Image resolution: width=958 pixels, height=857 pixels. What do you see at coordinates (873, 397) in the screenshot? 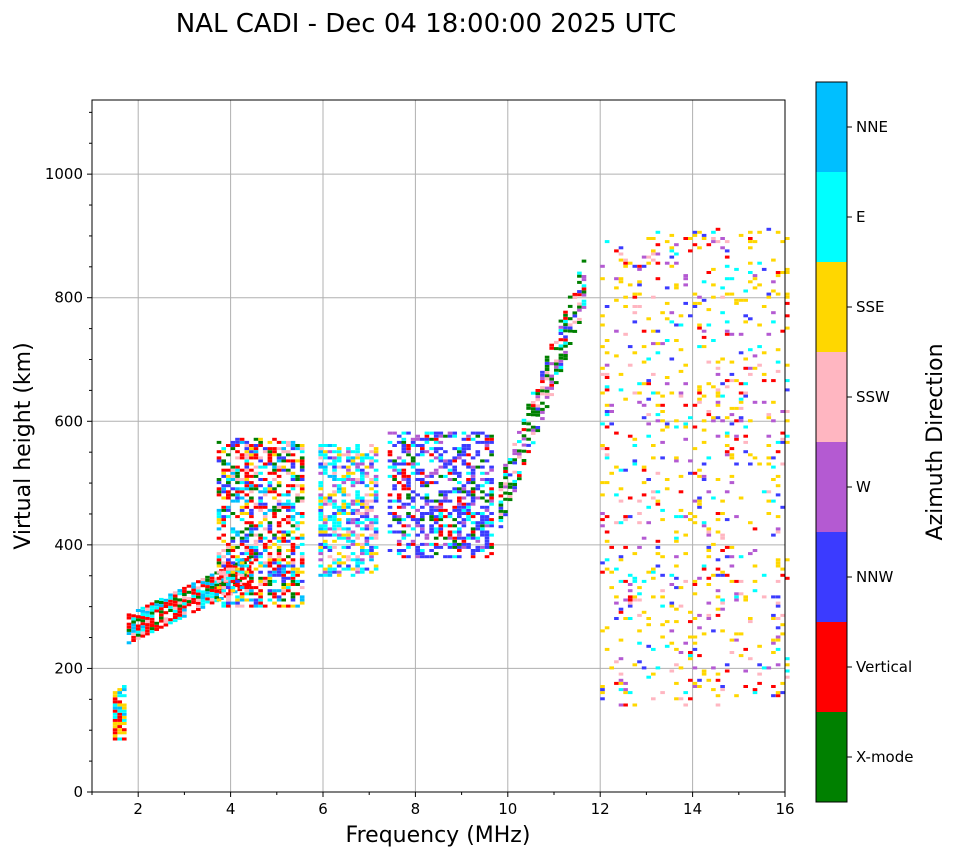
I see `colorbar-category-label: SSW` at bounding box center [873, 397].